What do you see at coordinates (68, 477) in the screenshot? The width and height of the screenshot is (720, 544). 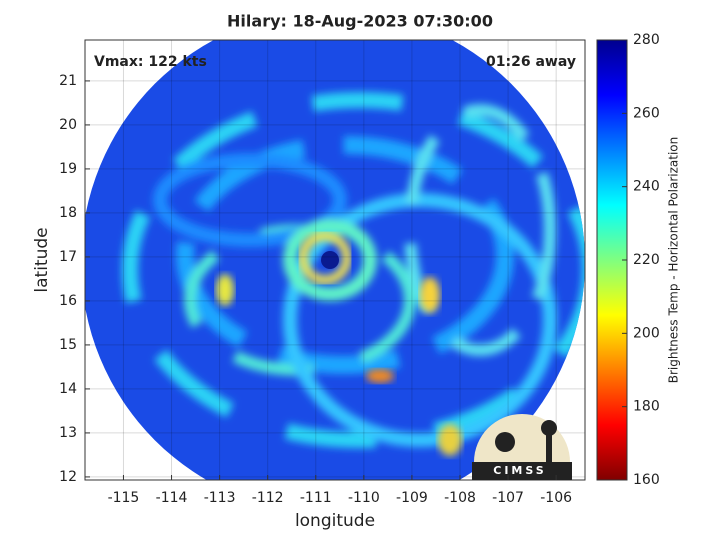 I see `y-tick-label: 12` at bounding box center [68, 477].